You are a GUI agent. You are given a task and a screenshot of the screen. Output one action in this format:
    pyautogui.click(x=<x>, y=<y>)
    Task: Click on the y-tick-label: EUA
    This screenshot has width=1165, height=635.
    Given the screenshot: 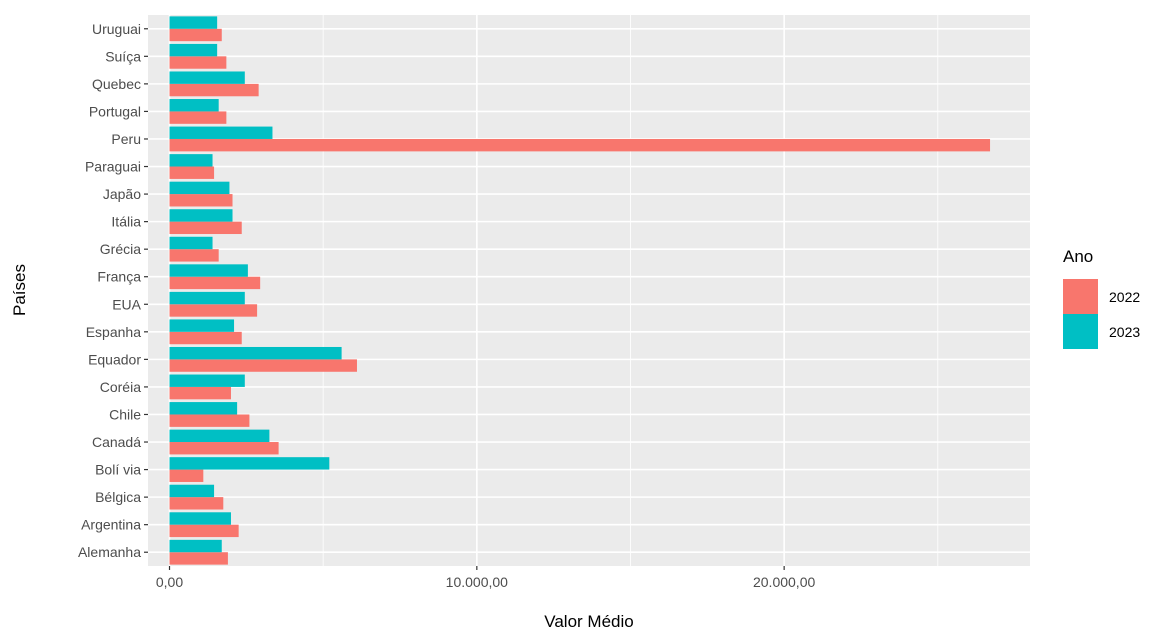 What is the action you would take?
    pyautogui.click(x=126, y=304)
    